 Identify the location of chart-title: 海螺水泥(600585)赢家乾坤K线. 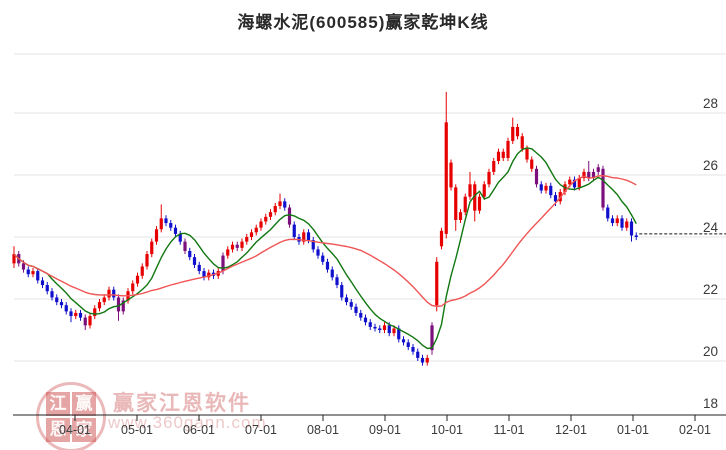
(363, 22).